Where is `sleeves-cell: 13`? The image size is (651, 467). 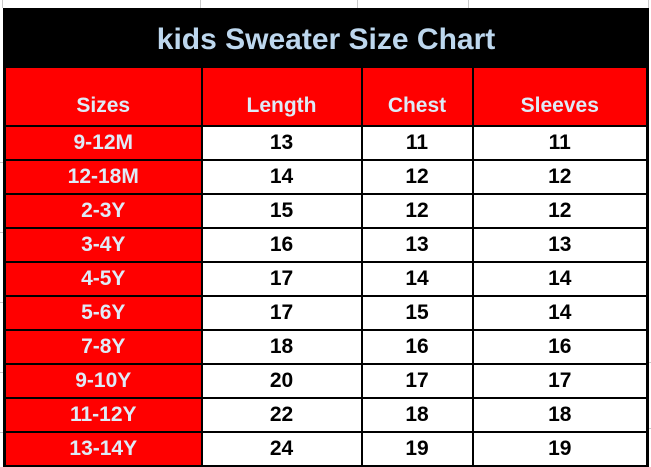
sleeves-cell: 13 is located at coordinates (560, 245).